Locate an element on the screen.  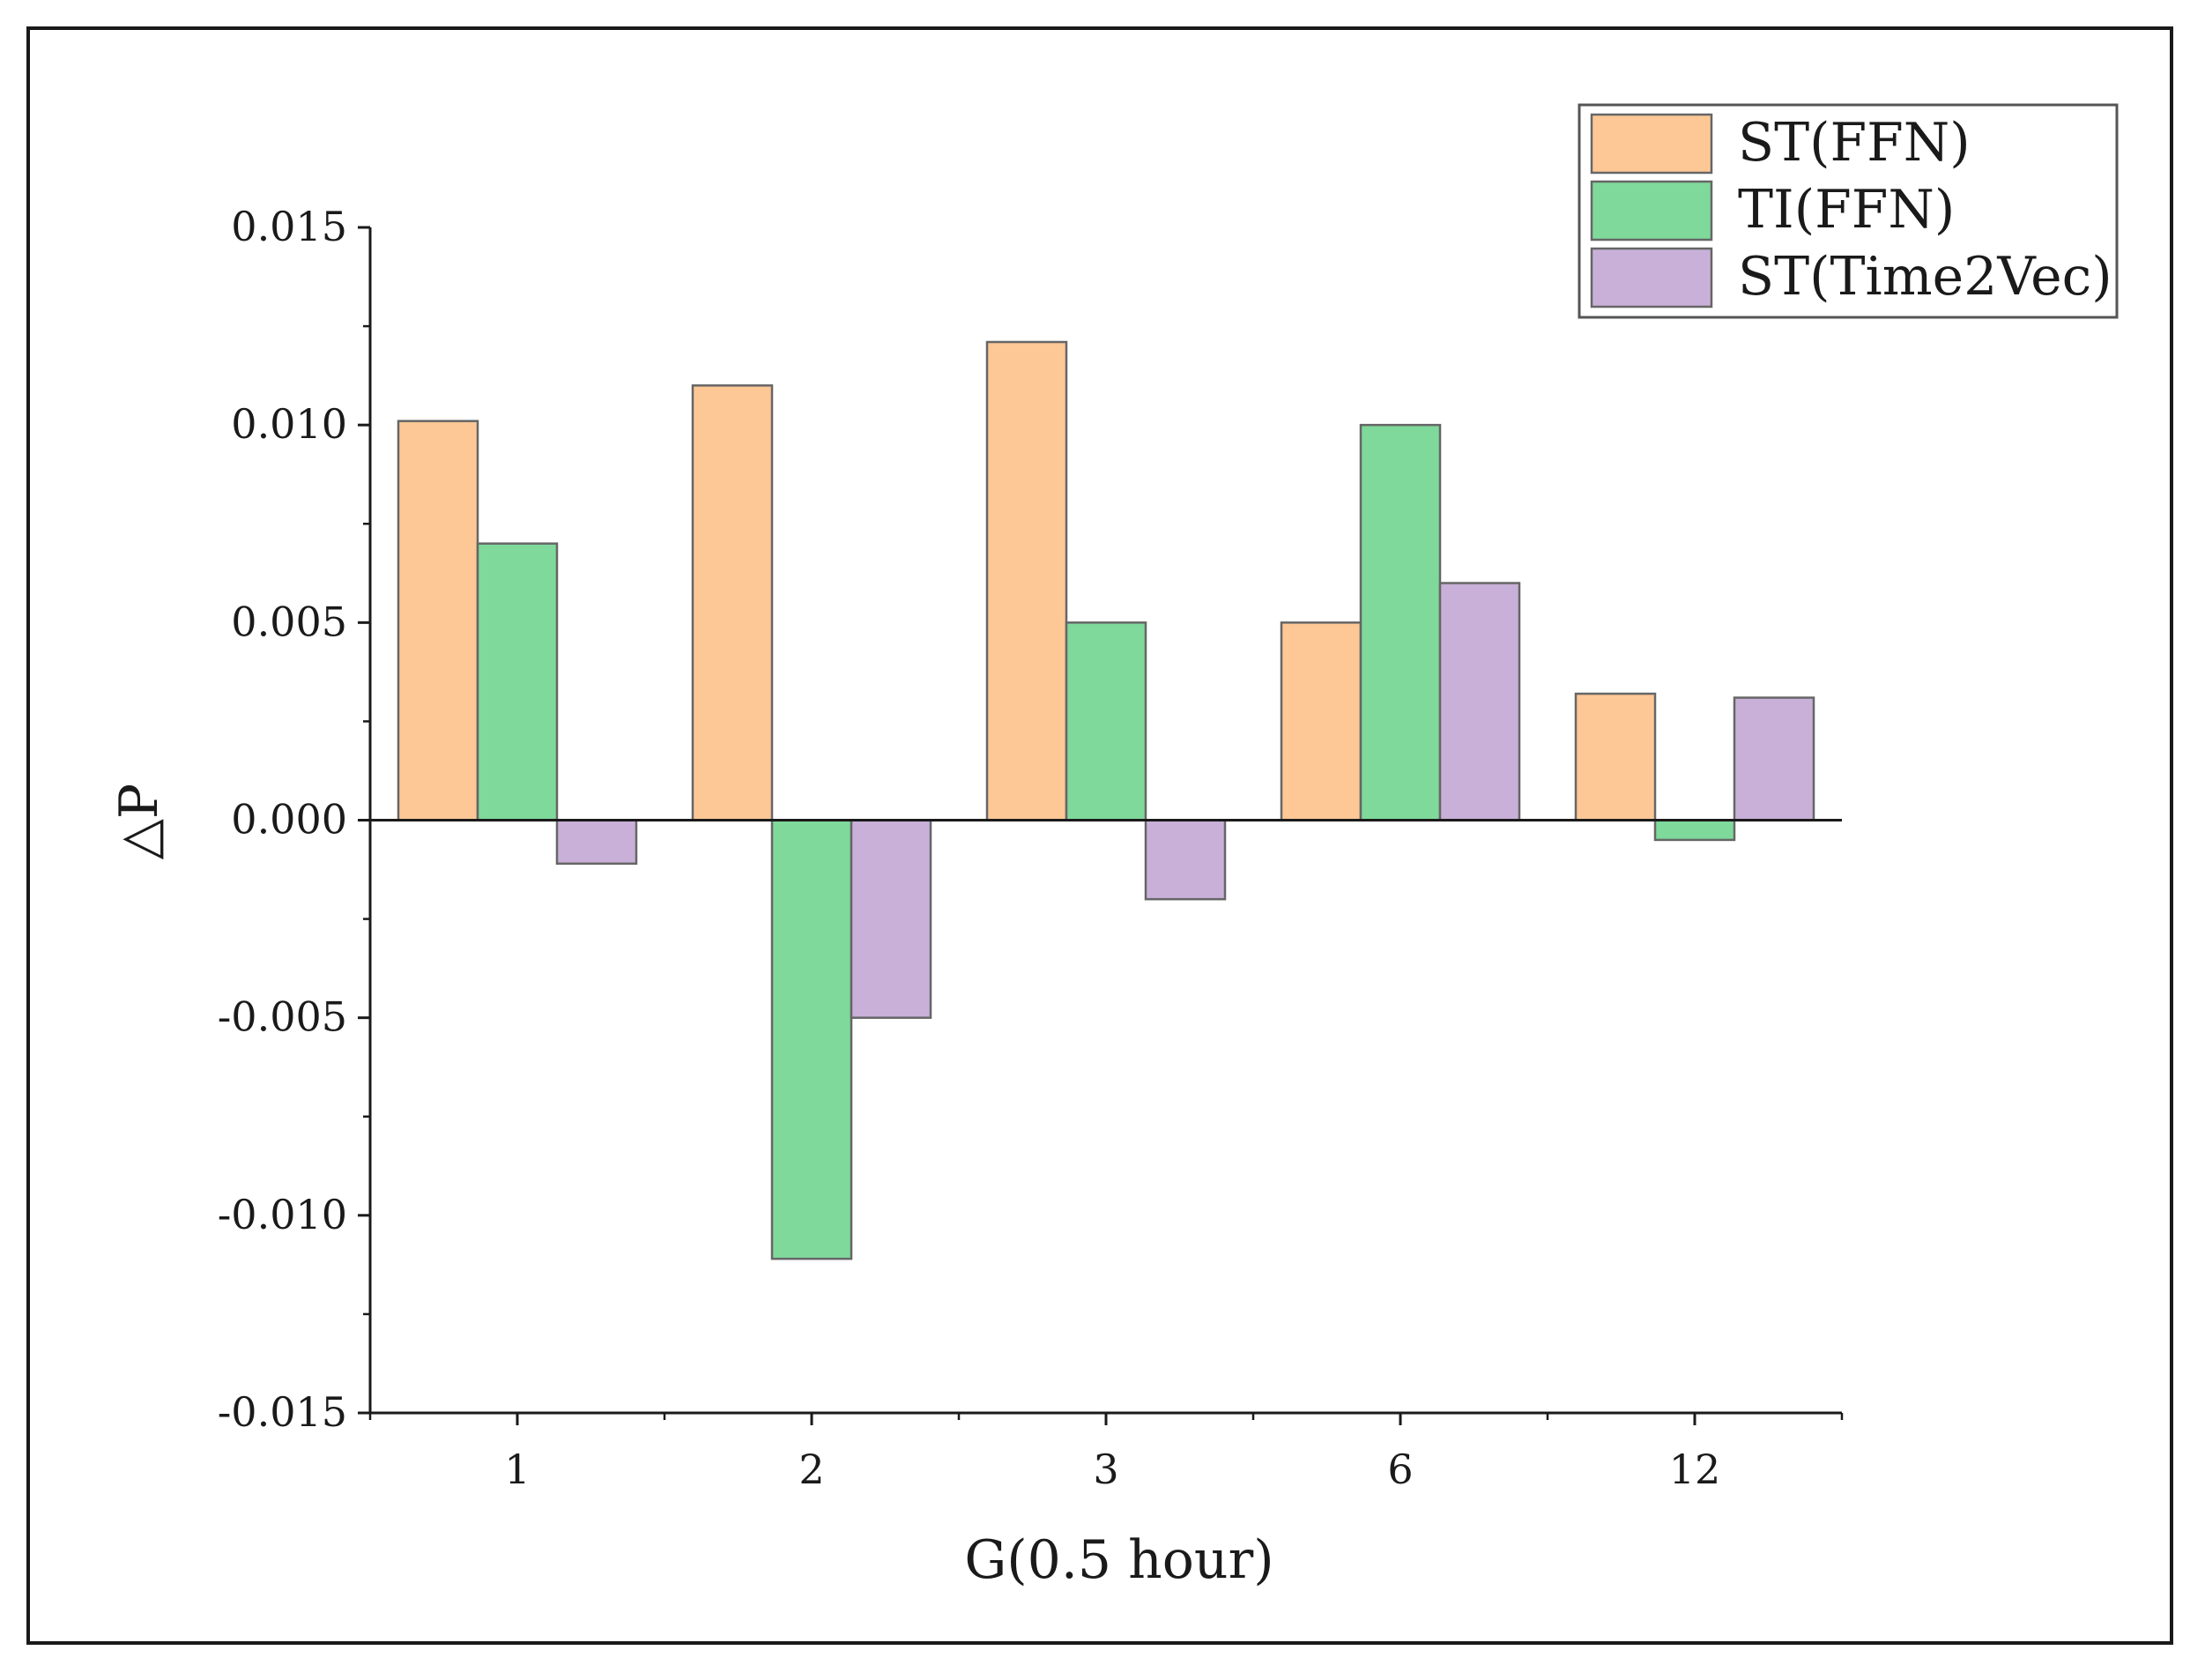
y-tick-label: 0.005 is located at coordinates (289, 621).